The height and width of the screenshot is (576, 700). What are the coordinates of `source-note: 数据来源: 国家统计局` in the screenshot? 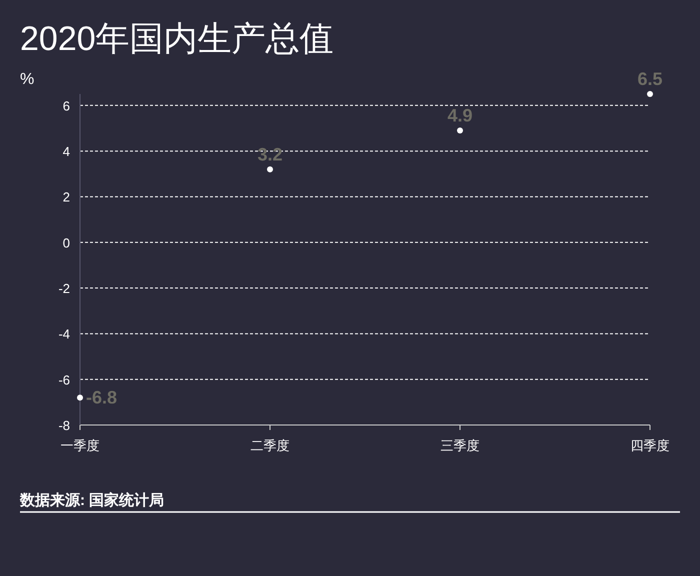 It's located at (91, 500).